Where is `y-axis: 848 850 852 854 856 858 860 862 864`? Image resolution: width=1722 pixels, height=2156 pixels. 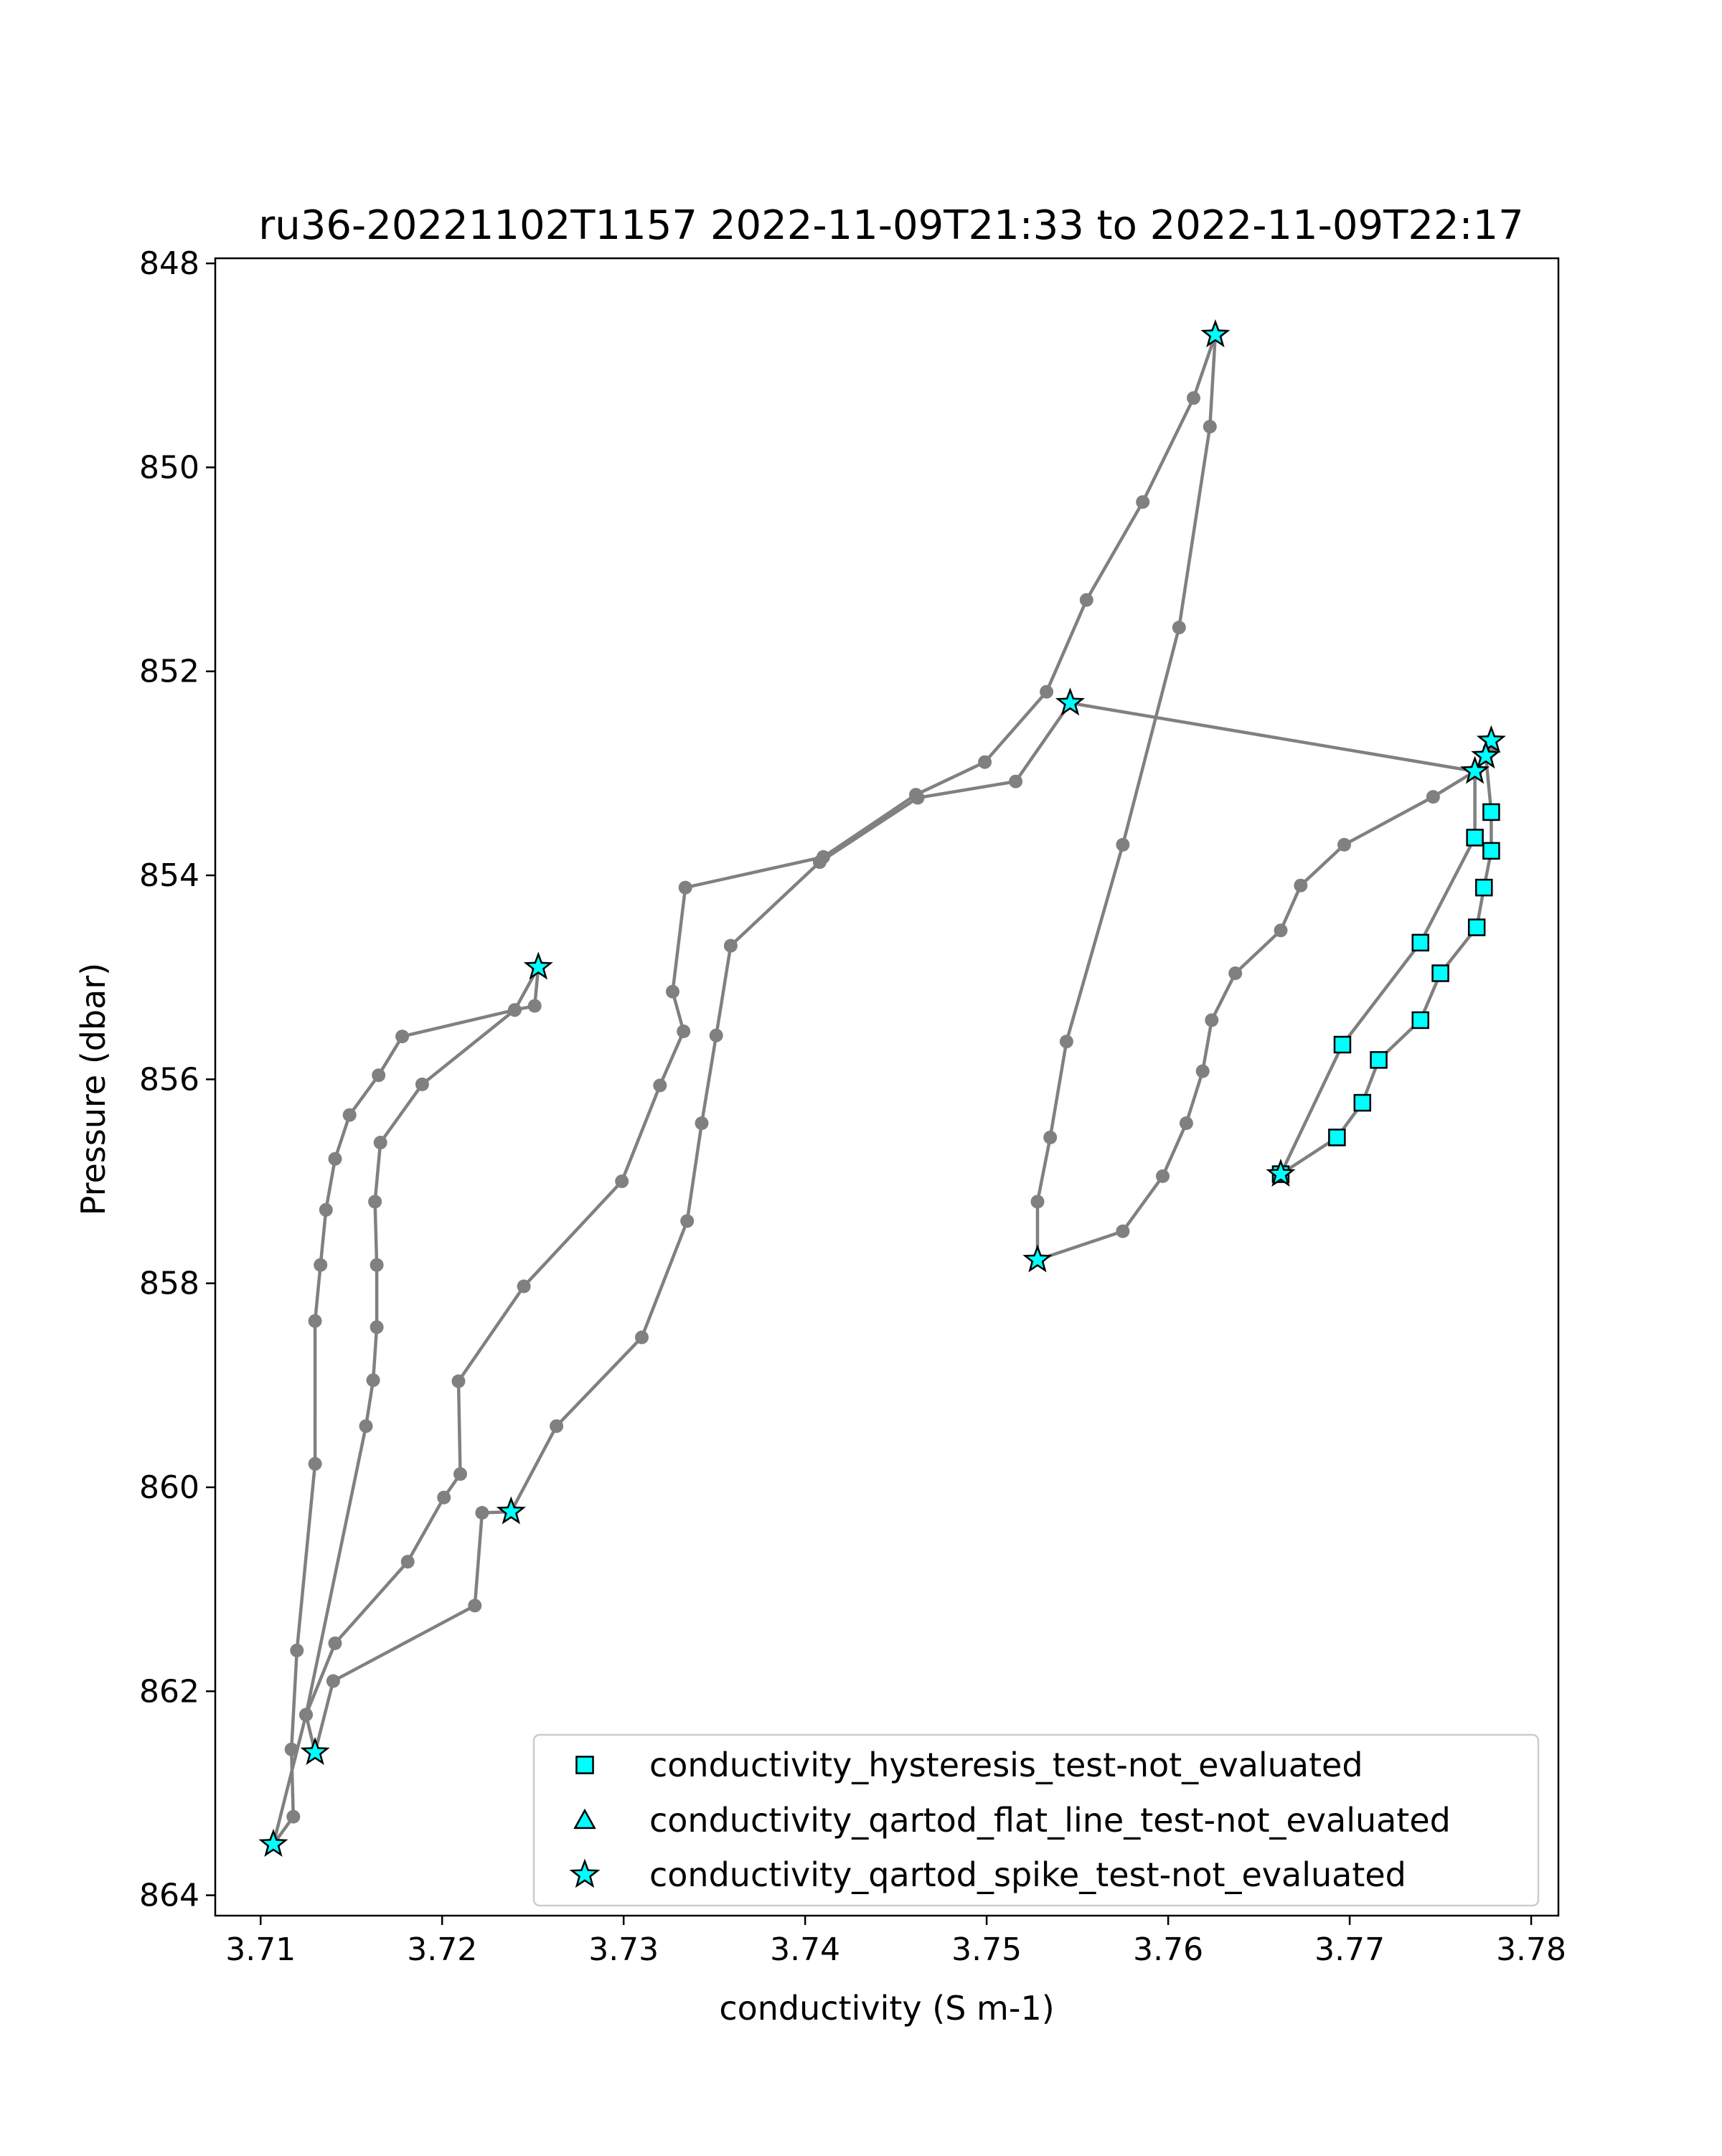 y-axis: 848 850 852 854 856 858 860 862 864 is located at coordinates (177, 1080).